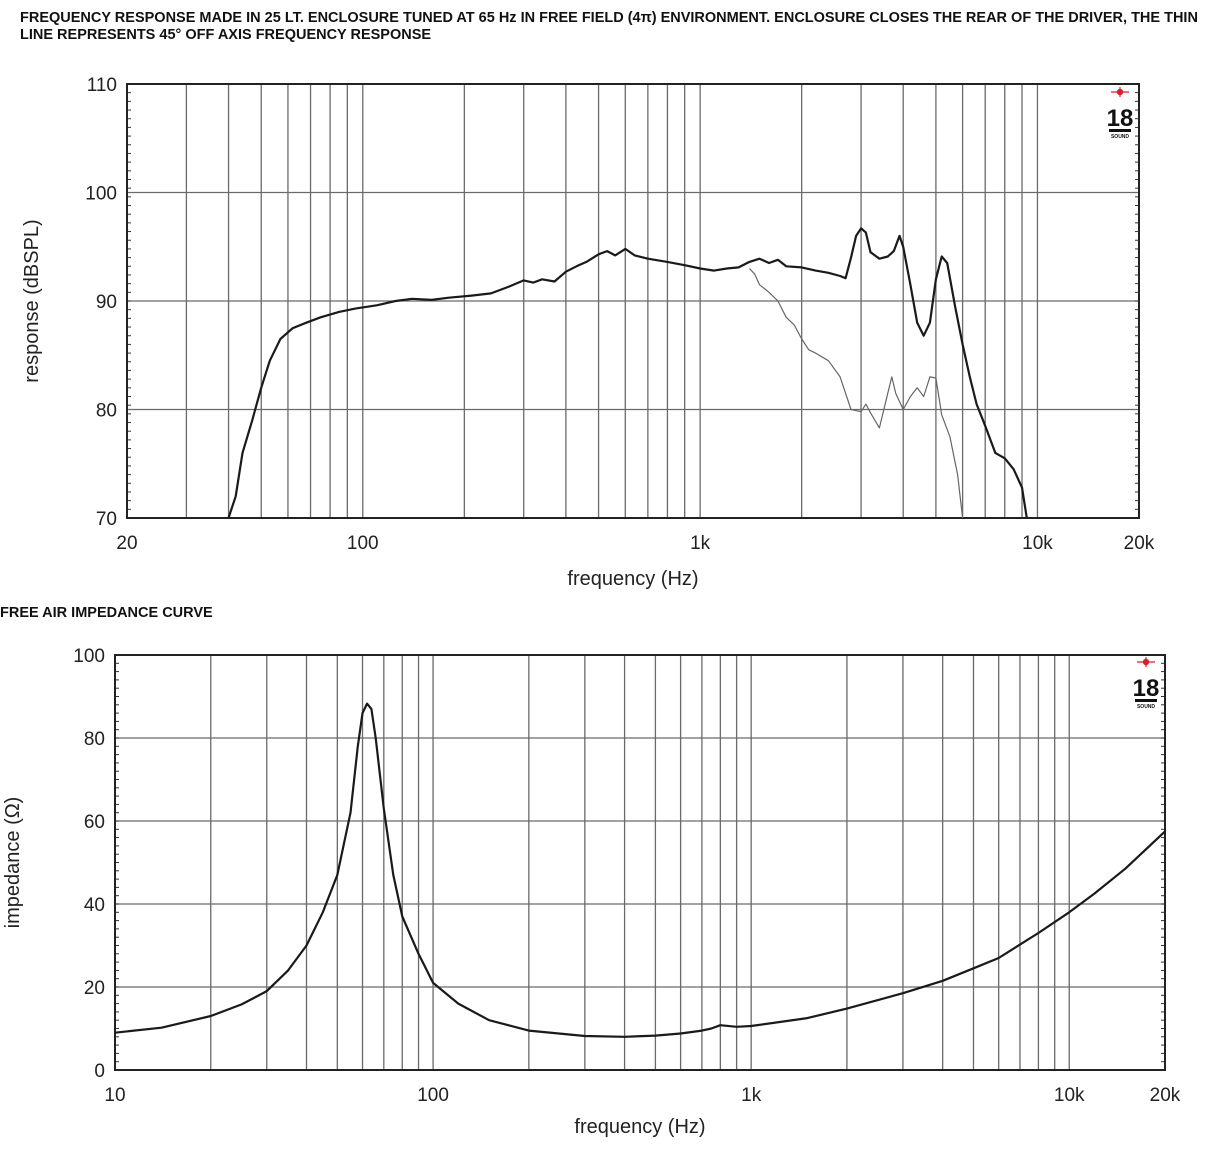 This screenshot has width=1214, height=1169. I want to click on fr-xaxis-label: frequency (Hz), so click(632, 579).